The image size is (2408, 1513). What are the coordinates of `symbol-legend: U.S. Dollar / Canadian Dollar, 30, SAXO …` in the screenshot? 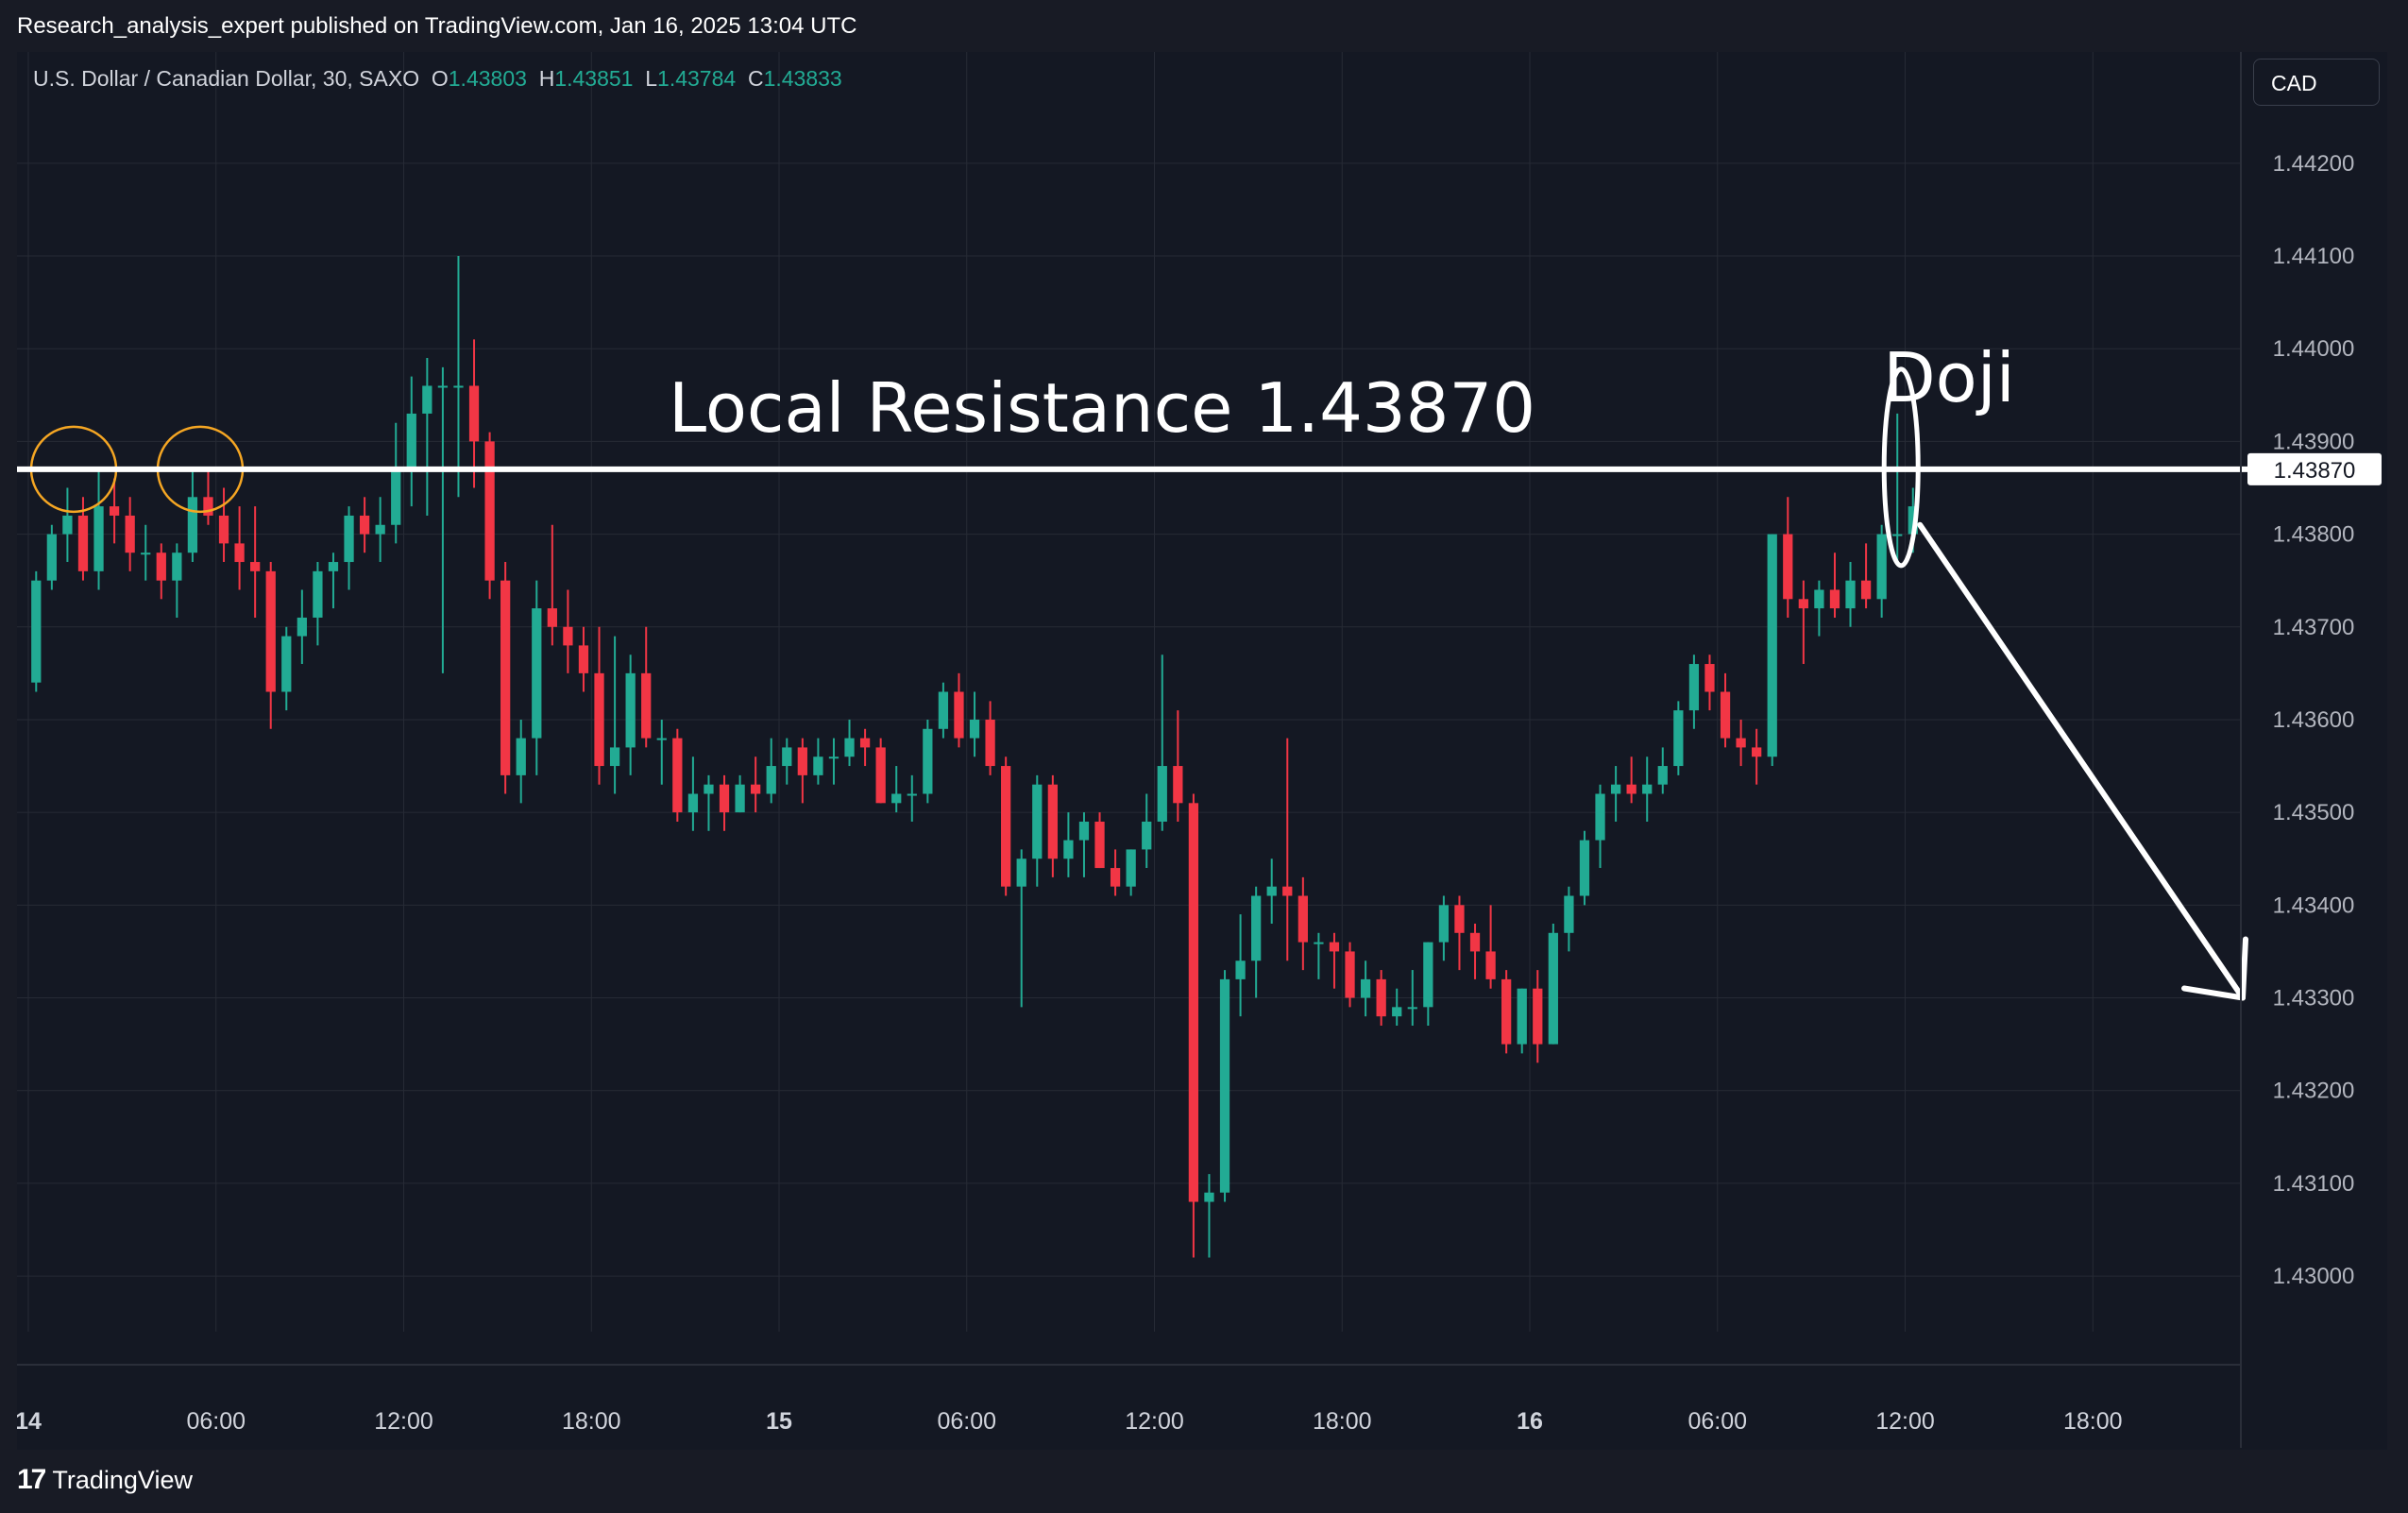 It's located at (437, 79).